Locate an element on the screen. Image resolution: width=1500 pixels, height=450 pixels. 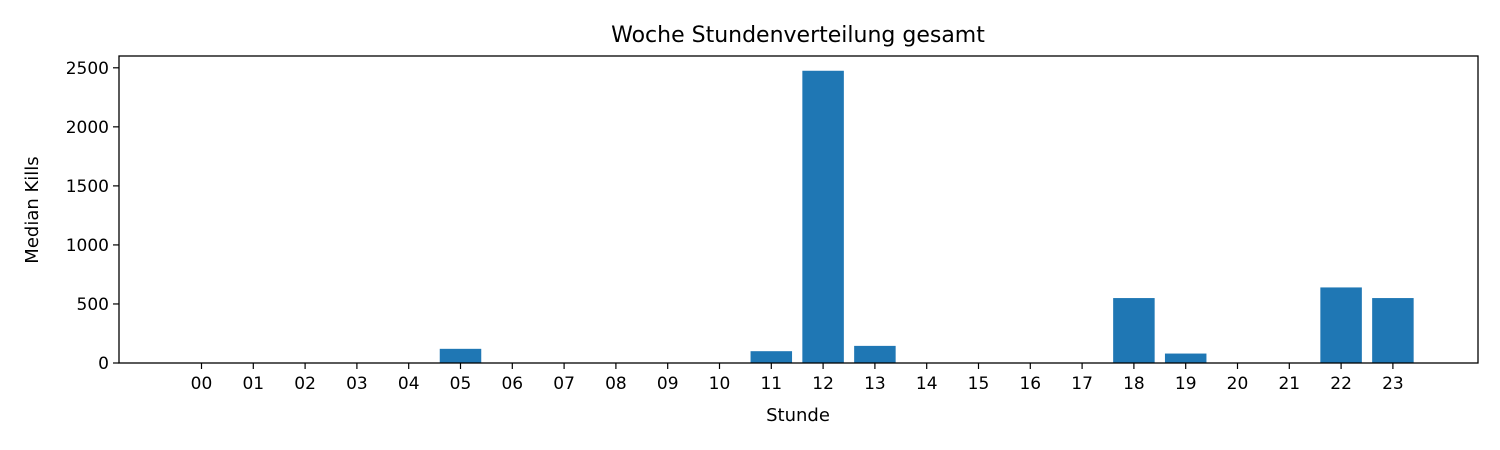
x-tick-label-07: 07 is located at coordinates (564, 384).